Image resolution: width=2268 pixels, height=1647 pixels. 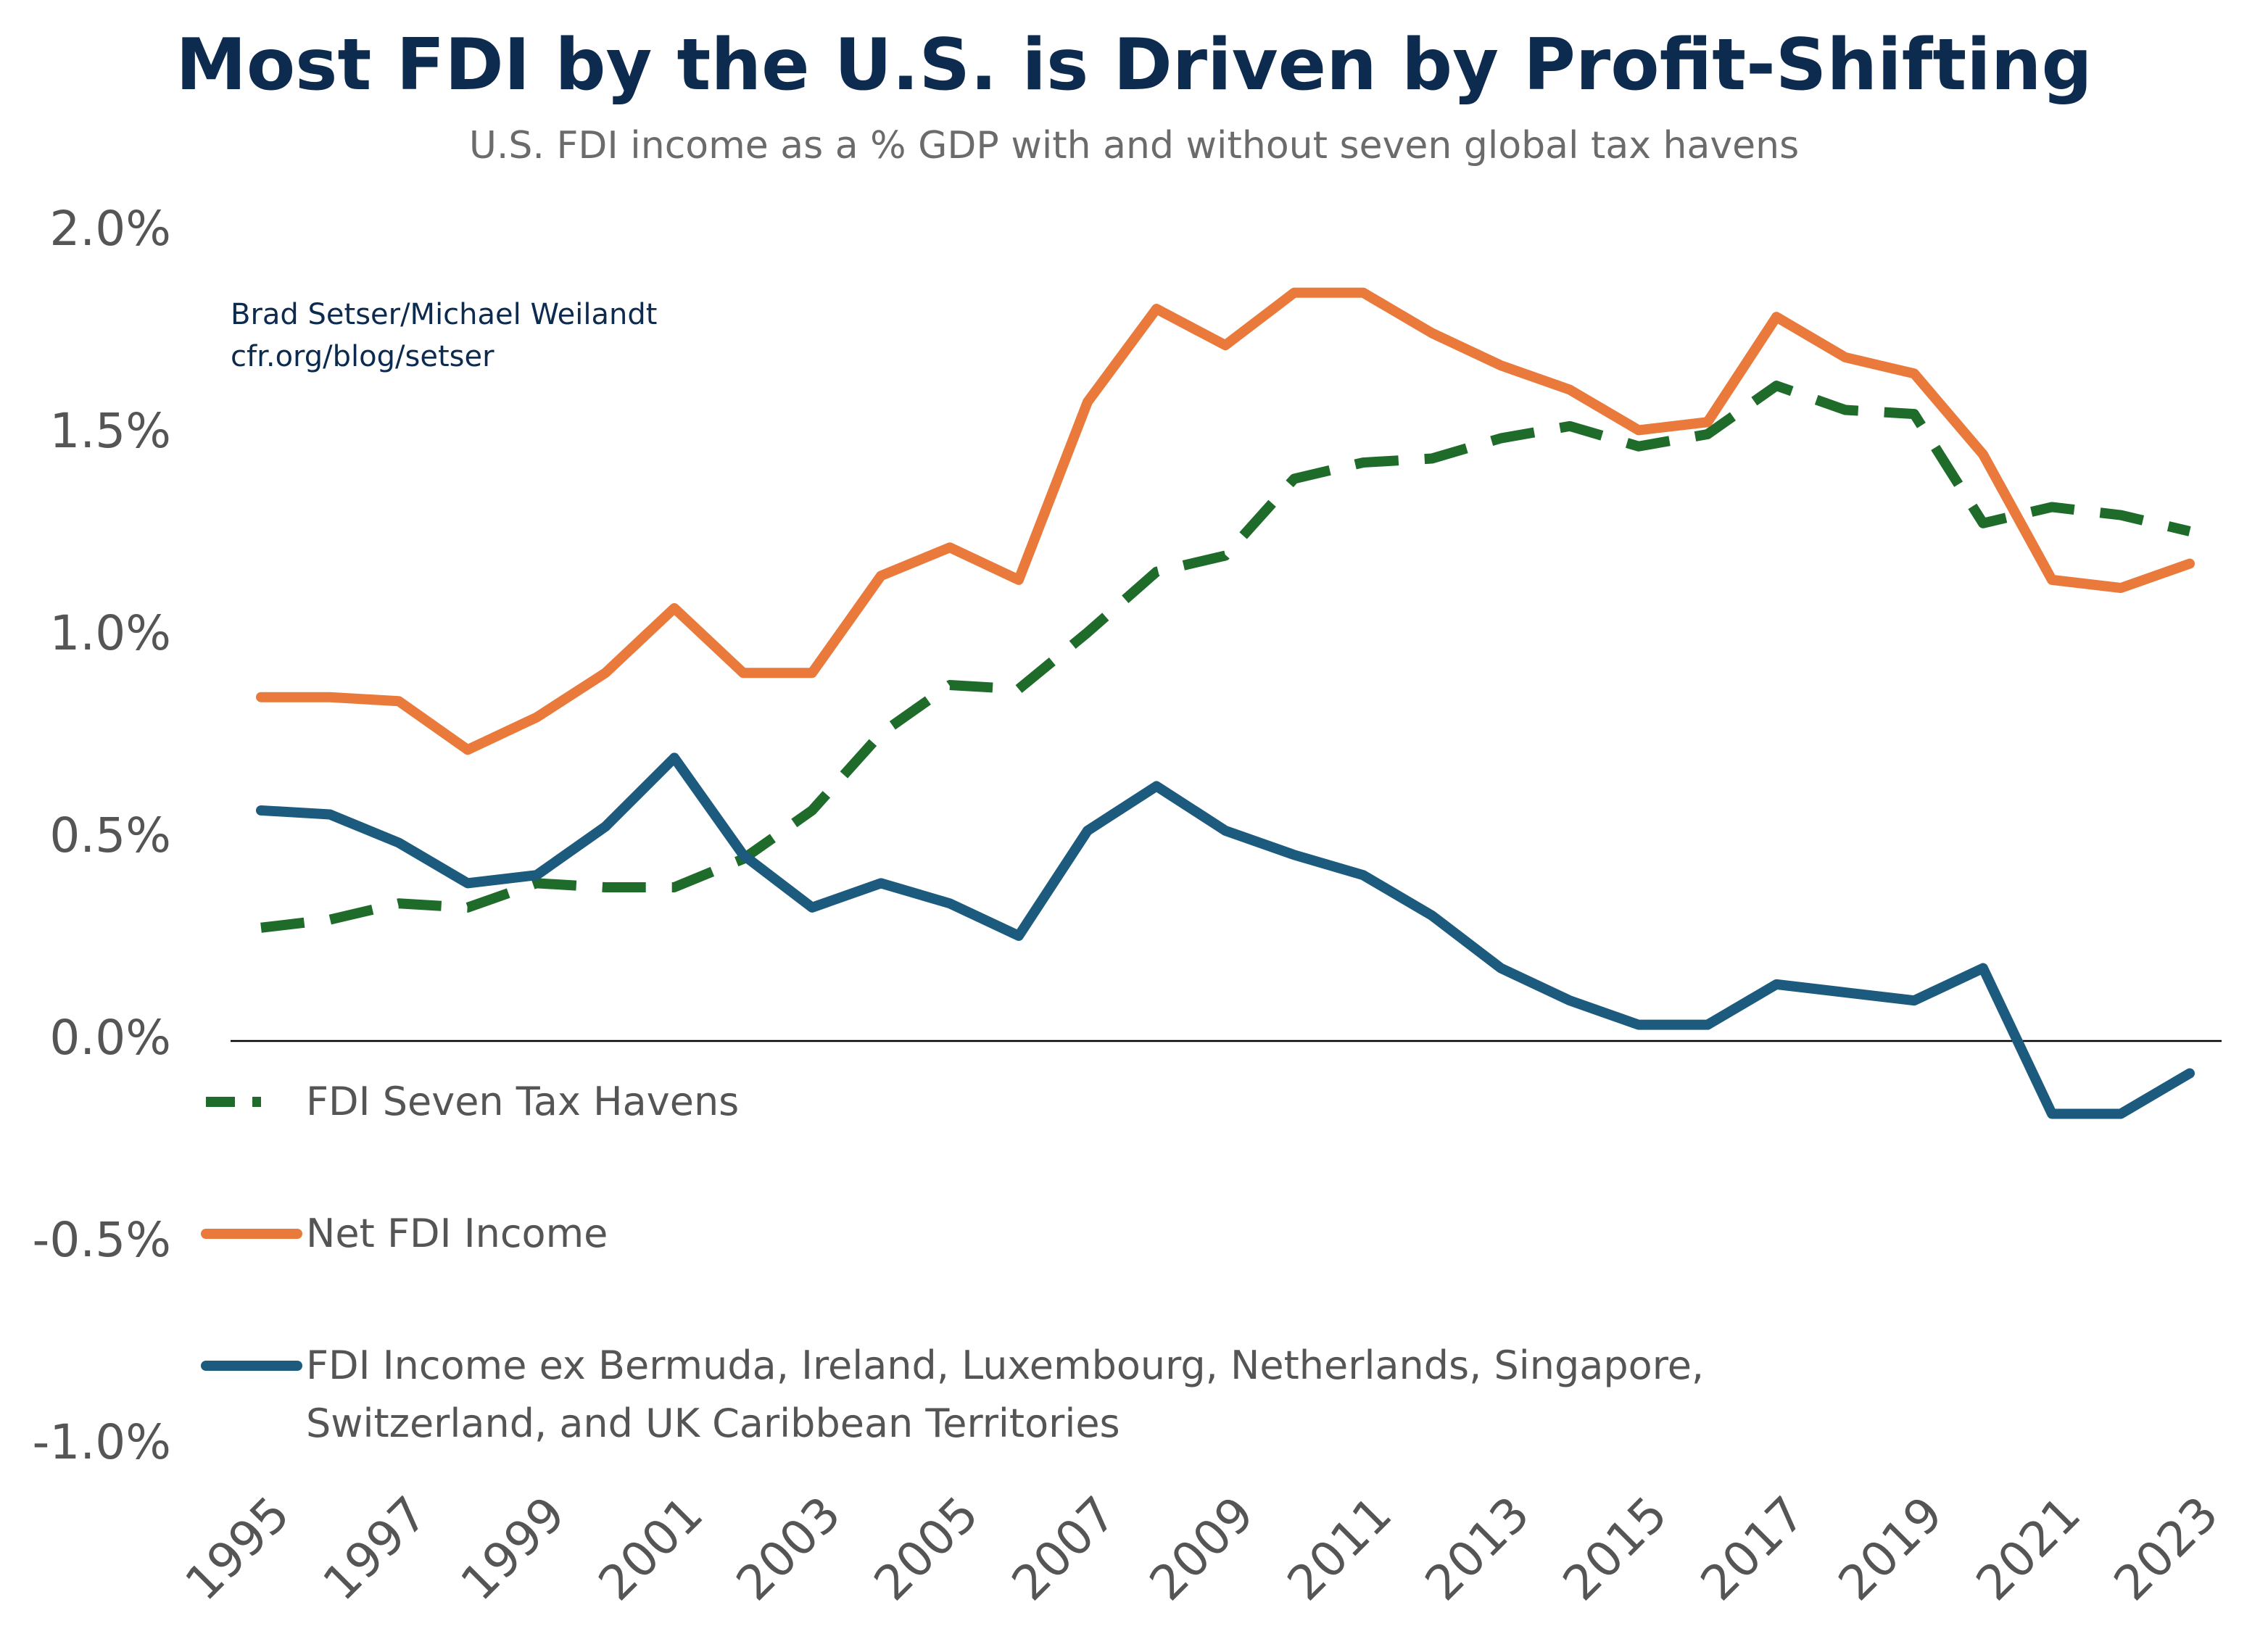 I want to click on annotation: Brad Setser/Michael Weilandt, so click(x=444, y=314).